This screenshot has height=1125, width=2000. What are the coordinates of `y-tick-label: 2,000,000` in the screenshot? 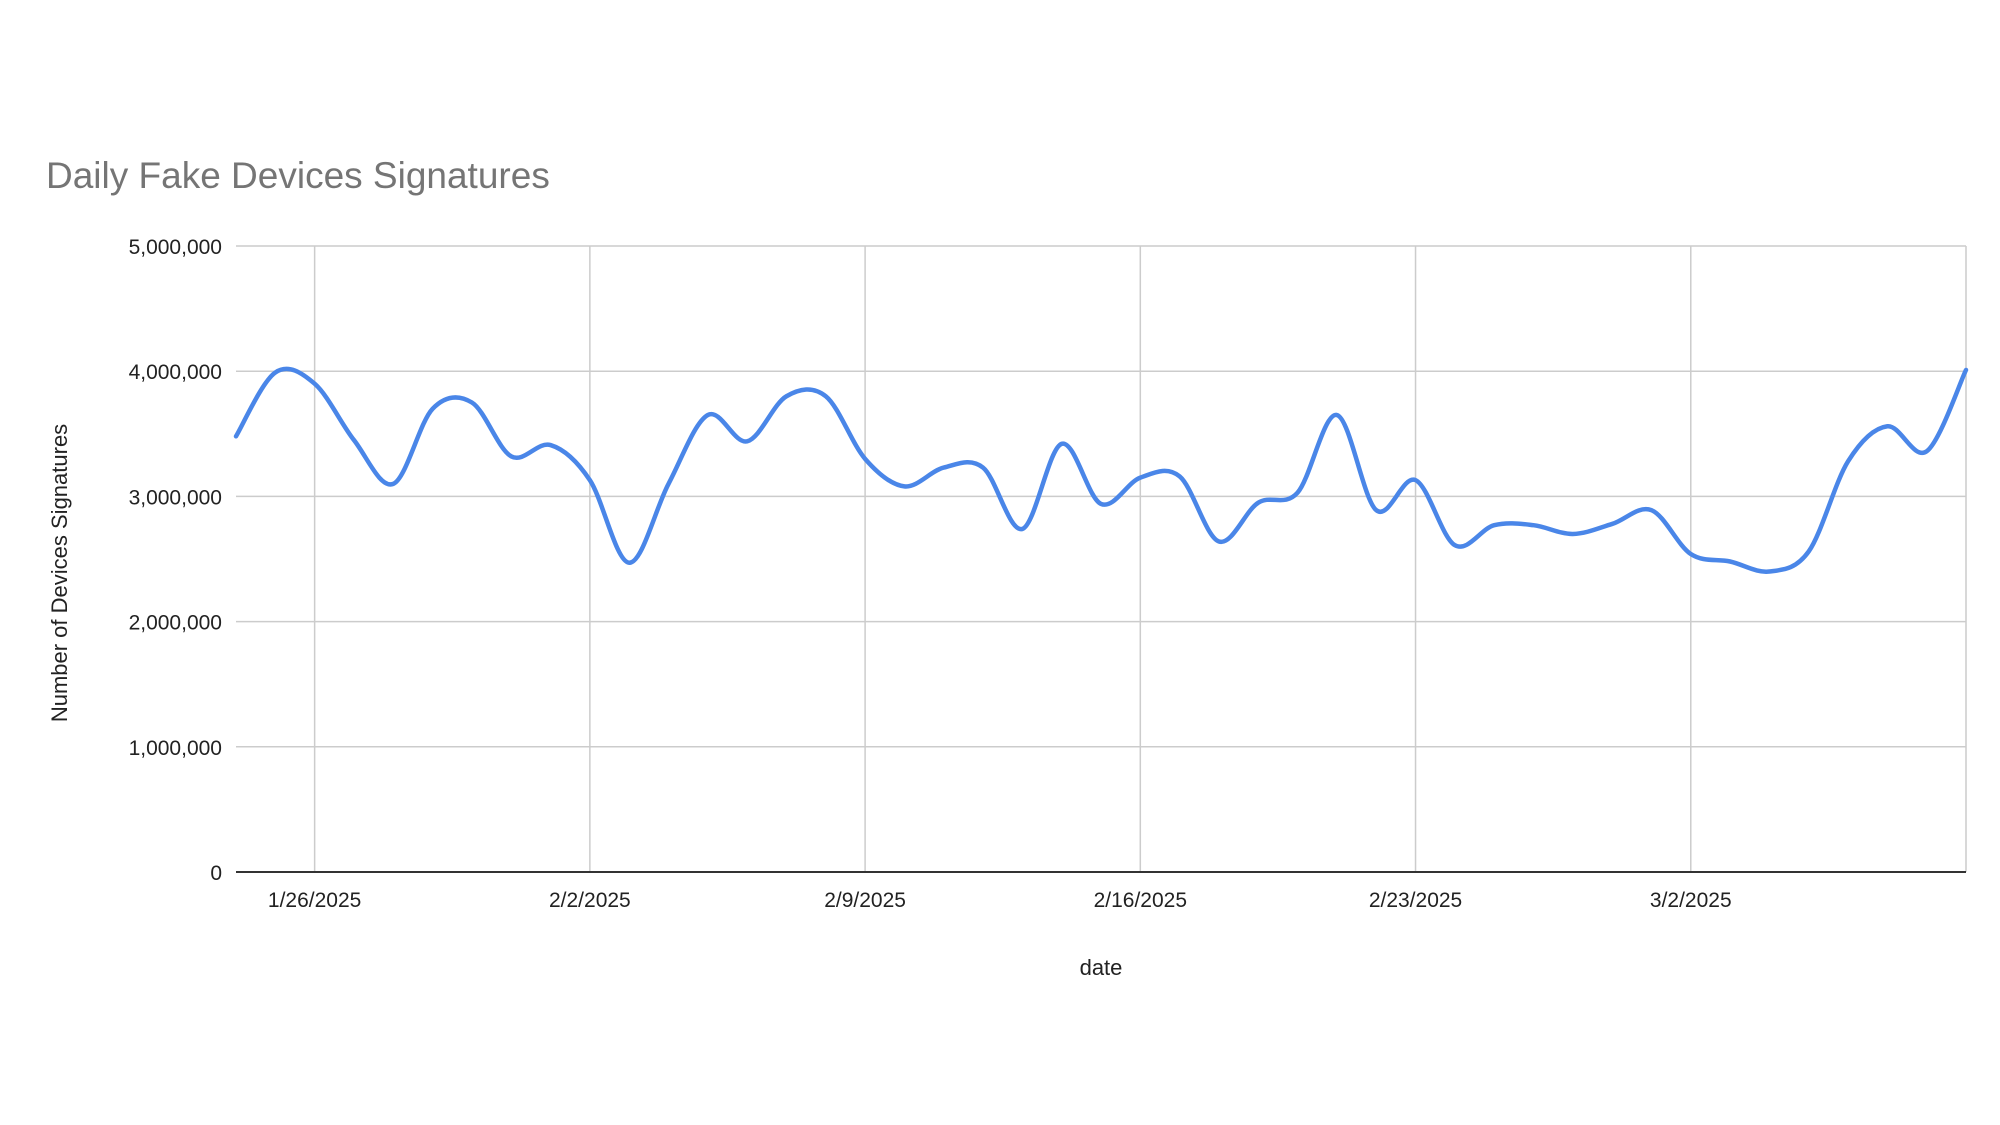 It's located at (175, 623).